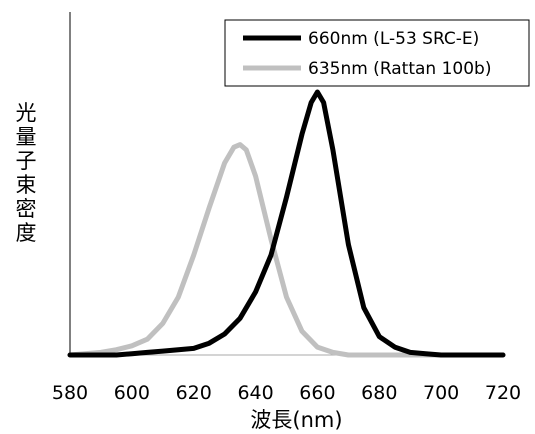 The width and height of the screenshot is (535, 434). What do you see at coordinates (26, 233) in the screenshot?
I see `y-axis-title-char: 度` at bounding box center [26, 233].